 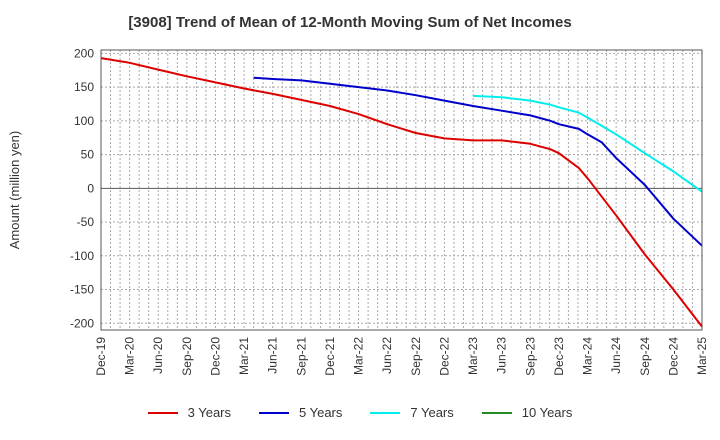 What do you see at coordinates (273, 355) in the screenshot?
I see `x-tick-label: Jun-21` at bounding box center [273, 355].